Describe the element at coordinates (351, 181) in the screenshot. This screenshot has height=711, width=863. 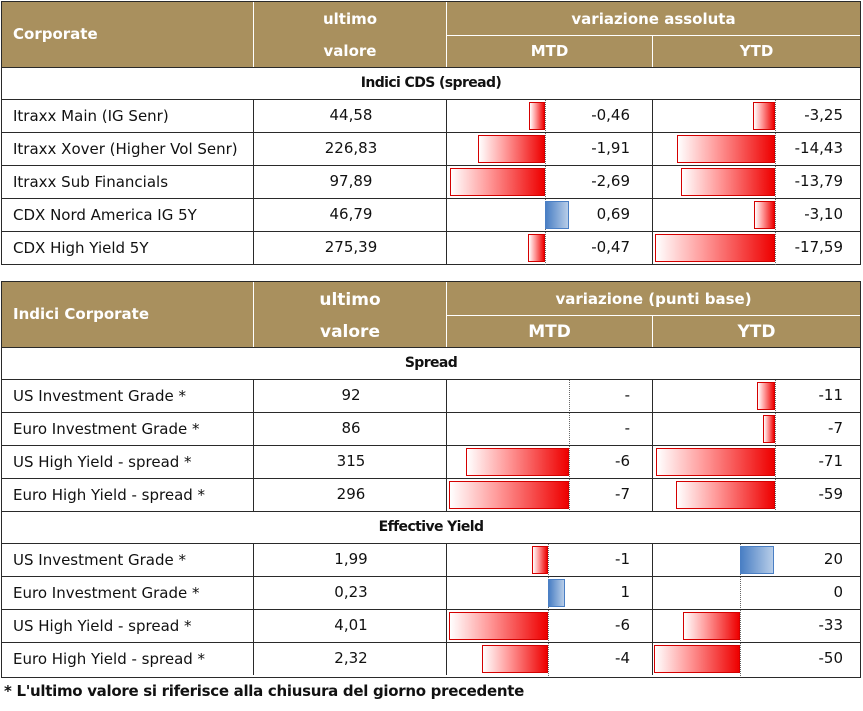
I see `last-value: 97,89` at that location.